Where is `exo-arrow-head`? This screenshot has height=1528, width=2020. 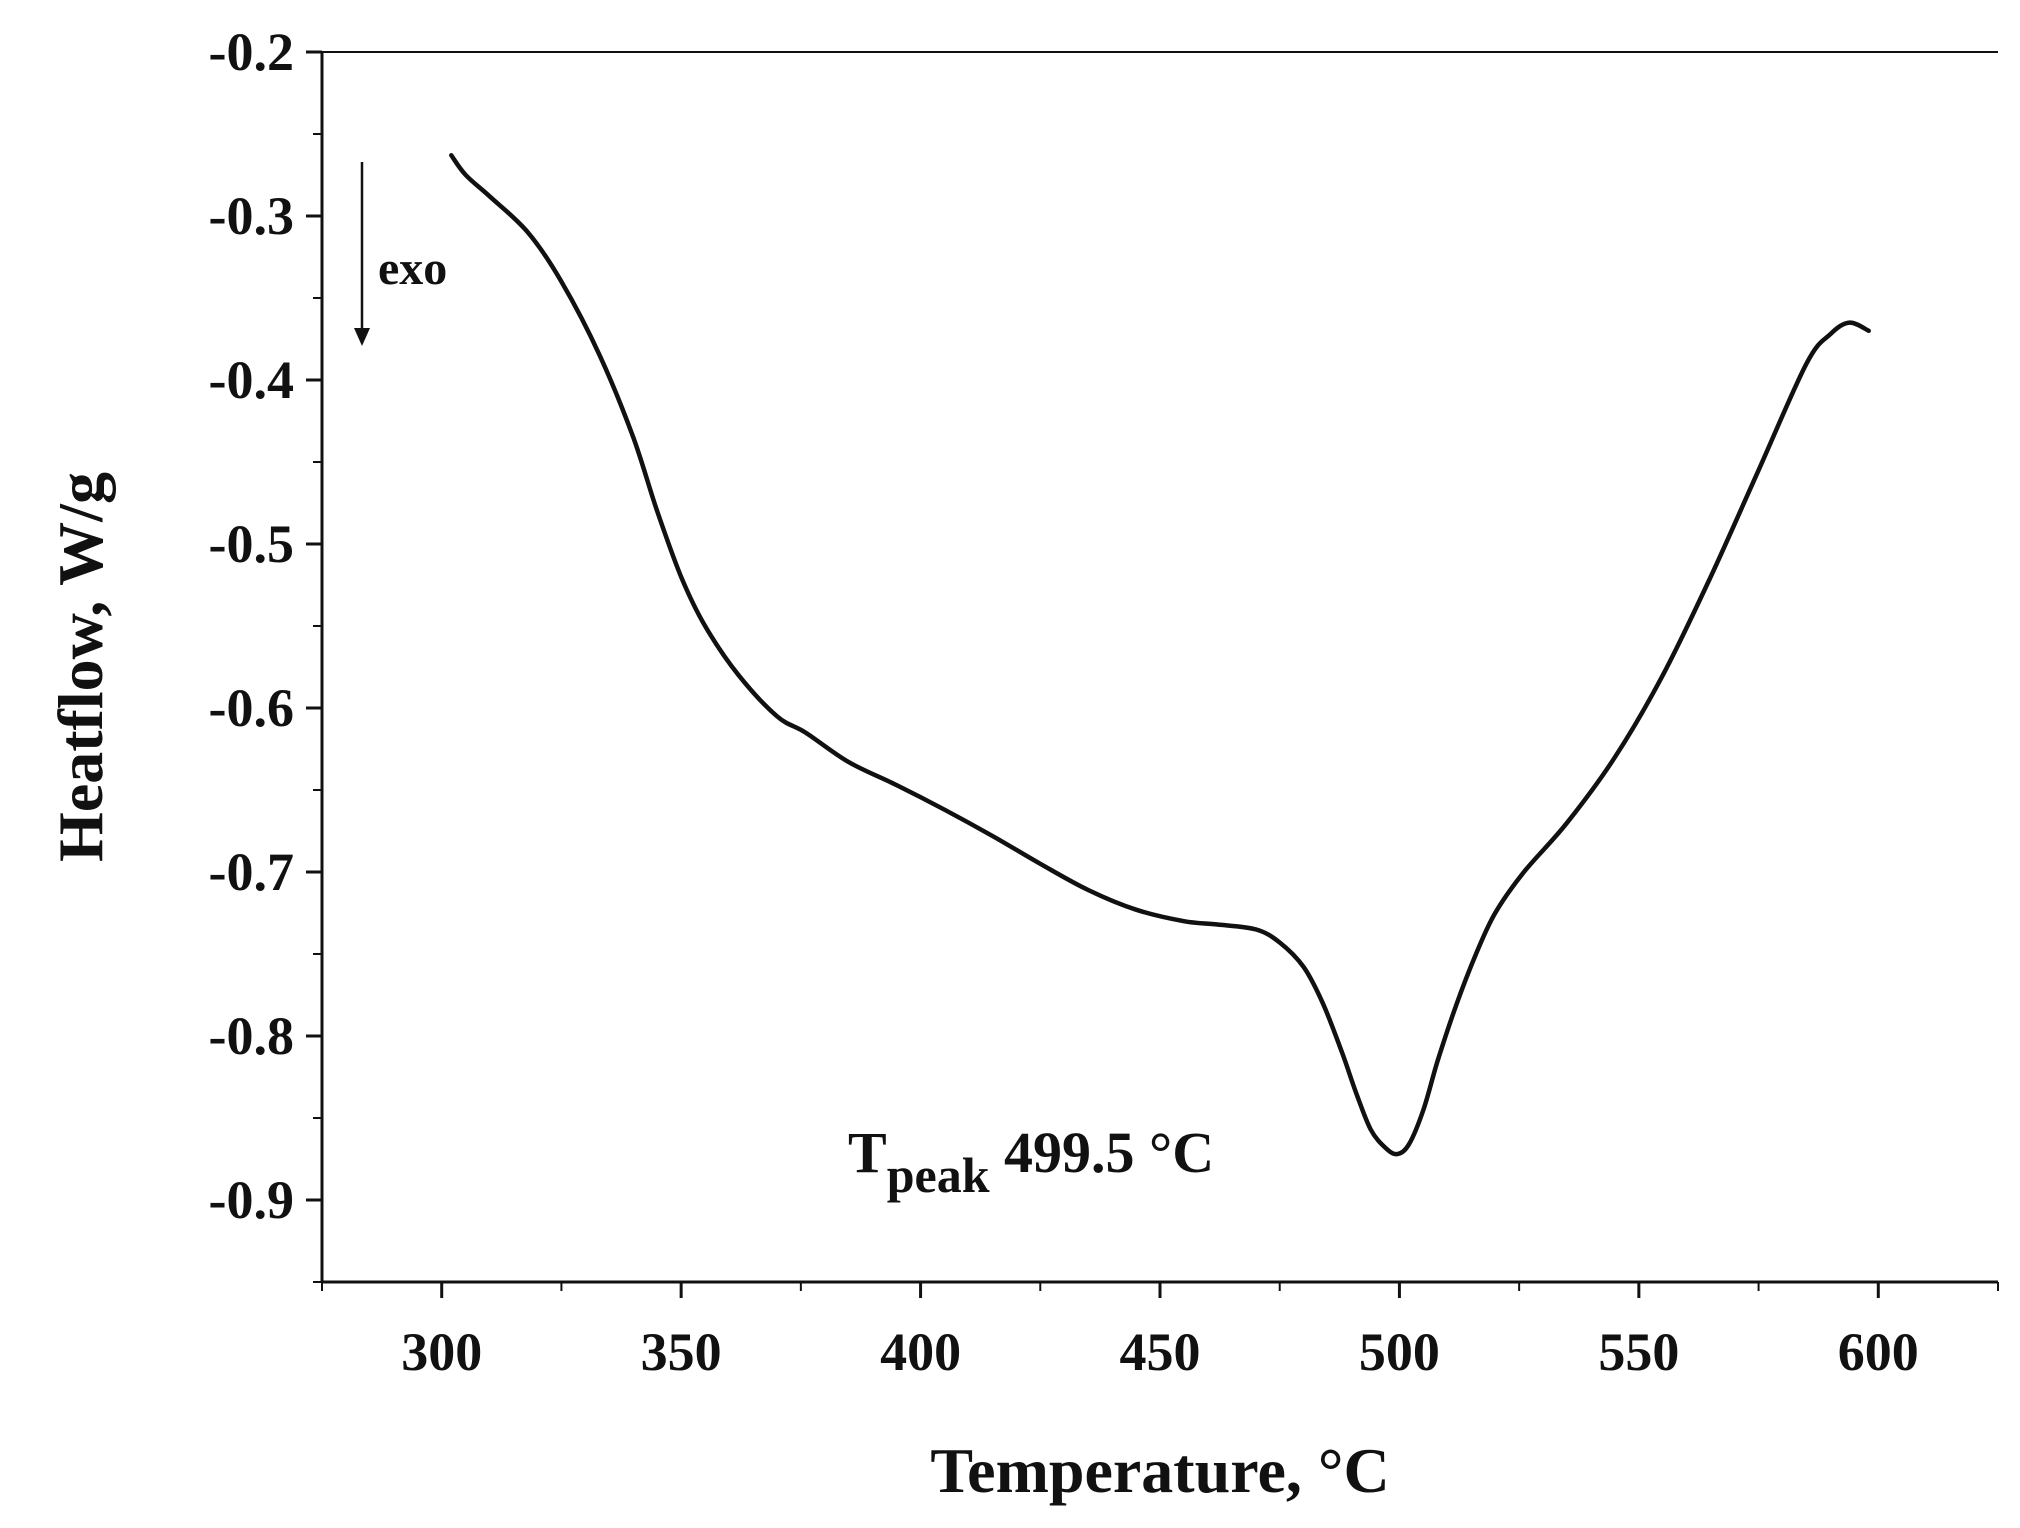 exo-arrow-head is located at coordinates (362, 337).